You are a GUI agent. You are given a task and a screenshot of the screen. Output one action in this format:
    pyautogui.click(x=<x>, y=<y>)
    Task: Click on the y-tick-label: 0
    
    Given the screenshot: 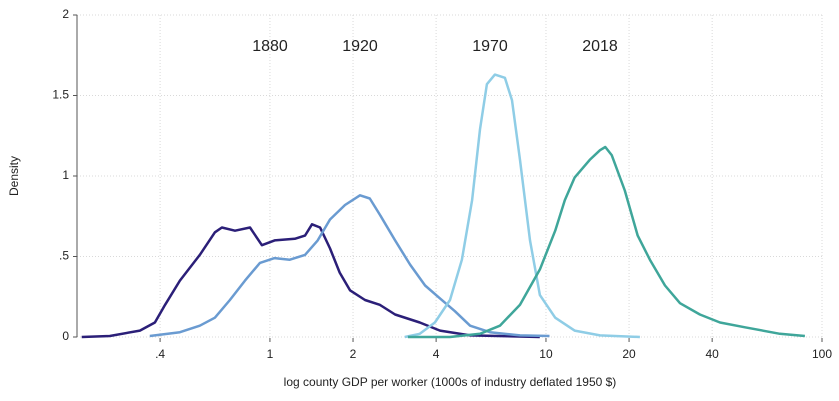 What is the action you would take?
    pyautogui.click(x=65, y=336)
    